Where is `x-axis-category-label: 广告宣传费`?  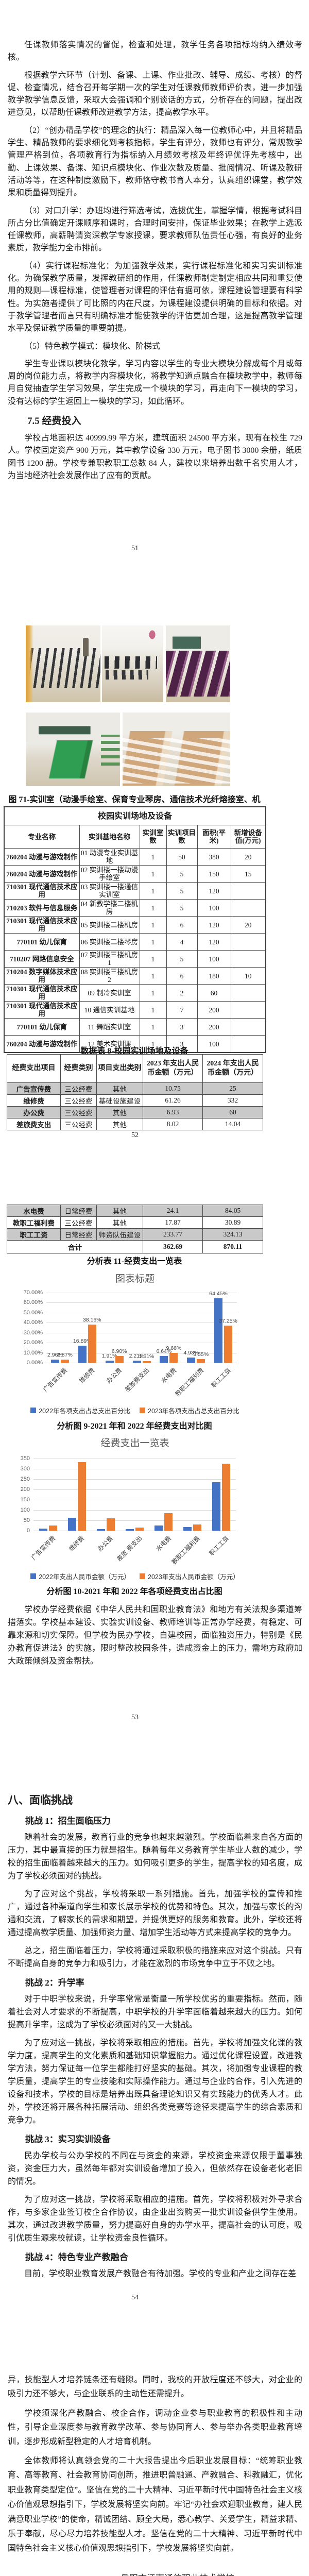
x-axis-category-label: 广告宣传费 is located at coordinates (55, 1380).